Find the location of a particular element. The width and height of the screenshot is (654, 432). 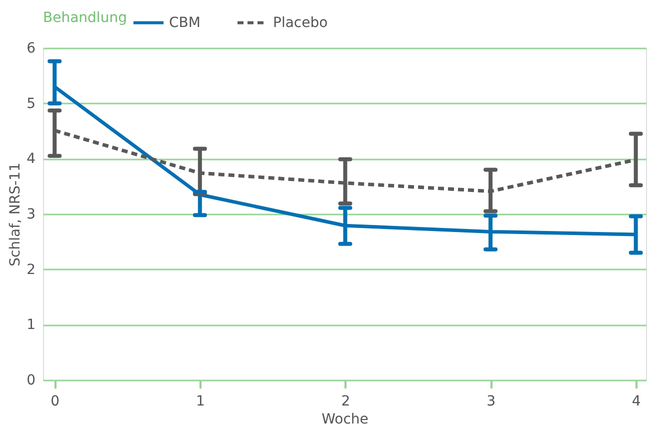

legend-title: Behandlung is located at coordinates (85, 18).